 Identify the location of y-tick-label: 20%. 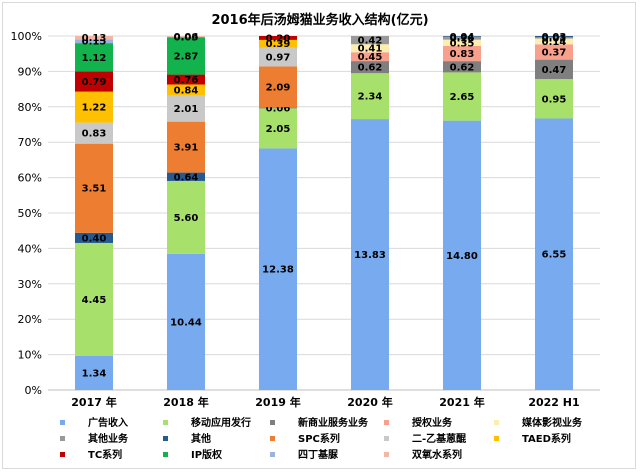
(30, 319).